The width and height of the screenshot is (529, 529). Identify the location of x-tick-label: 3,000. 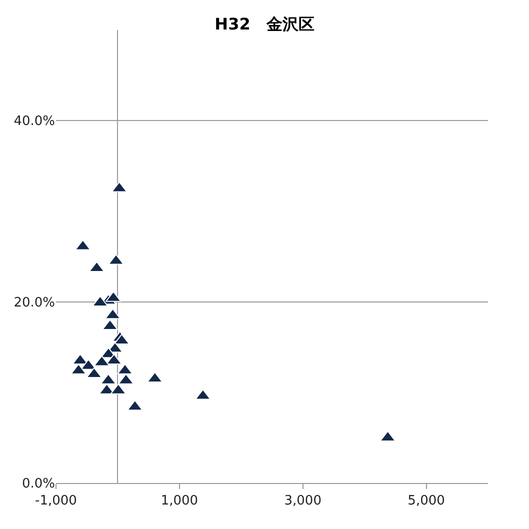
(303, 501).